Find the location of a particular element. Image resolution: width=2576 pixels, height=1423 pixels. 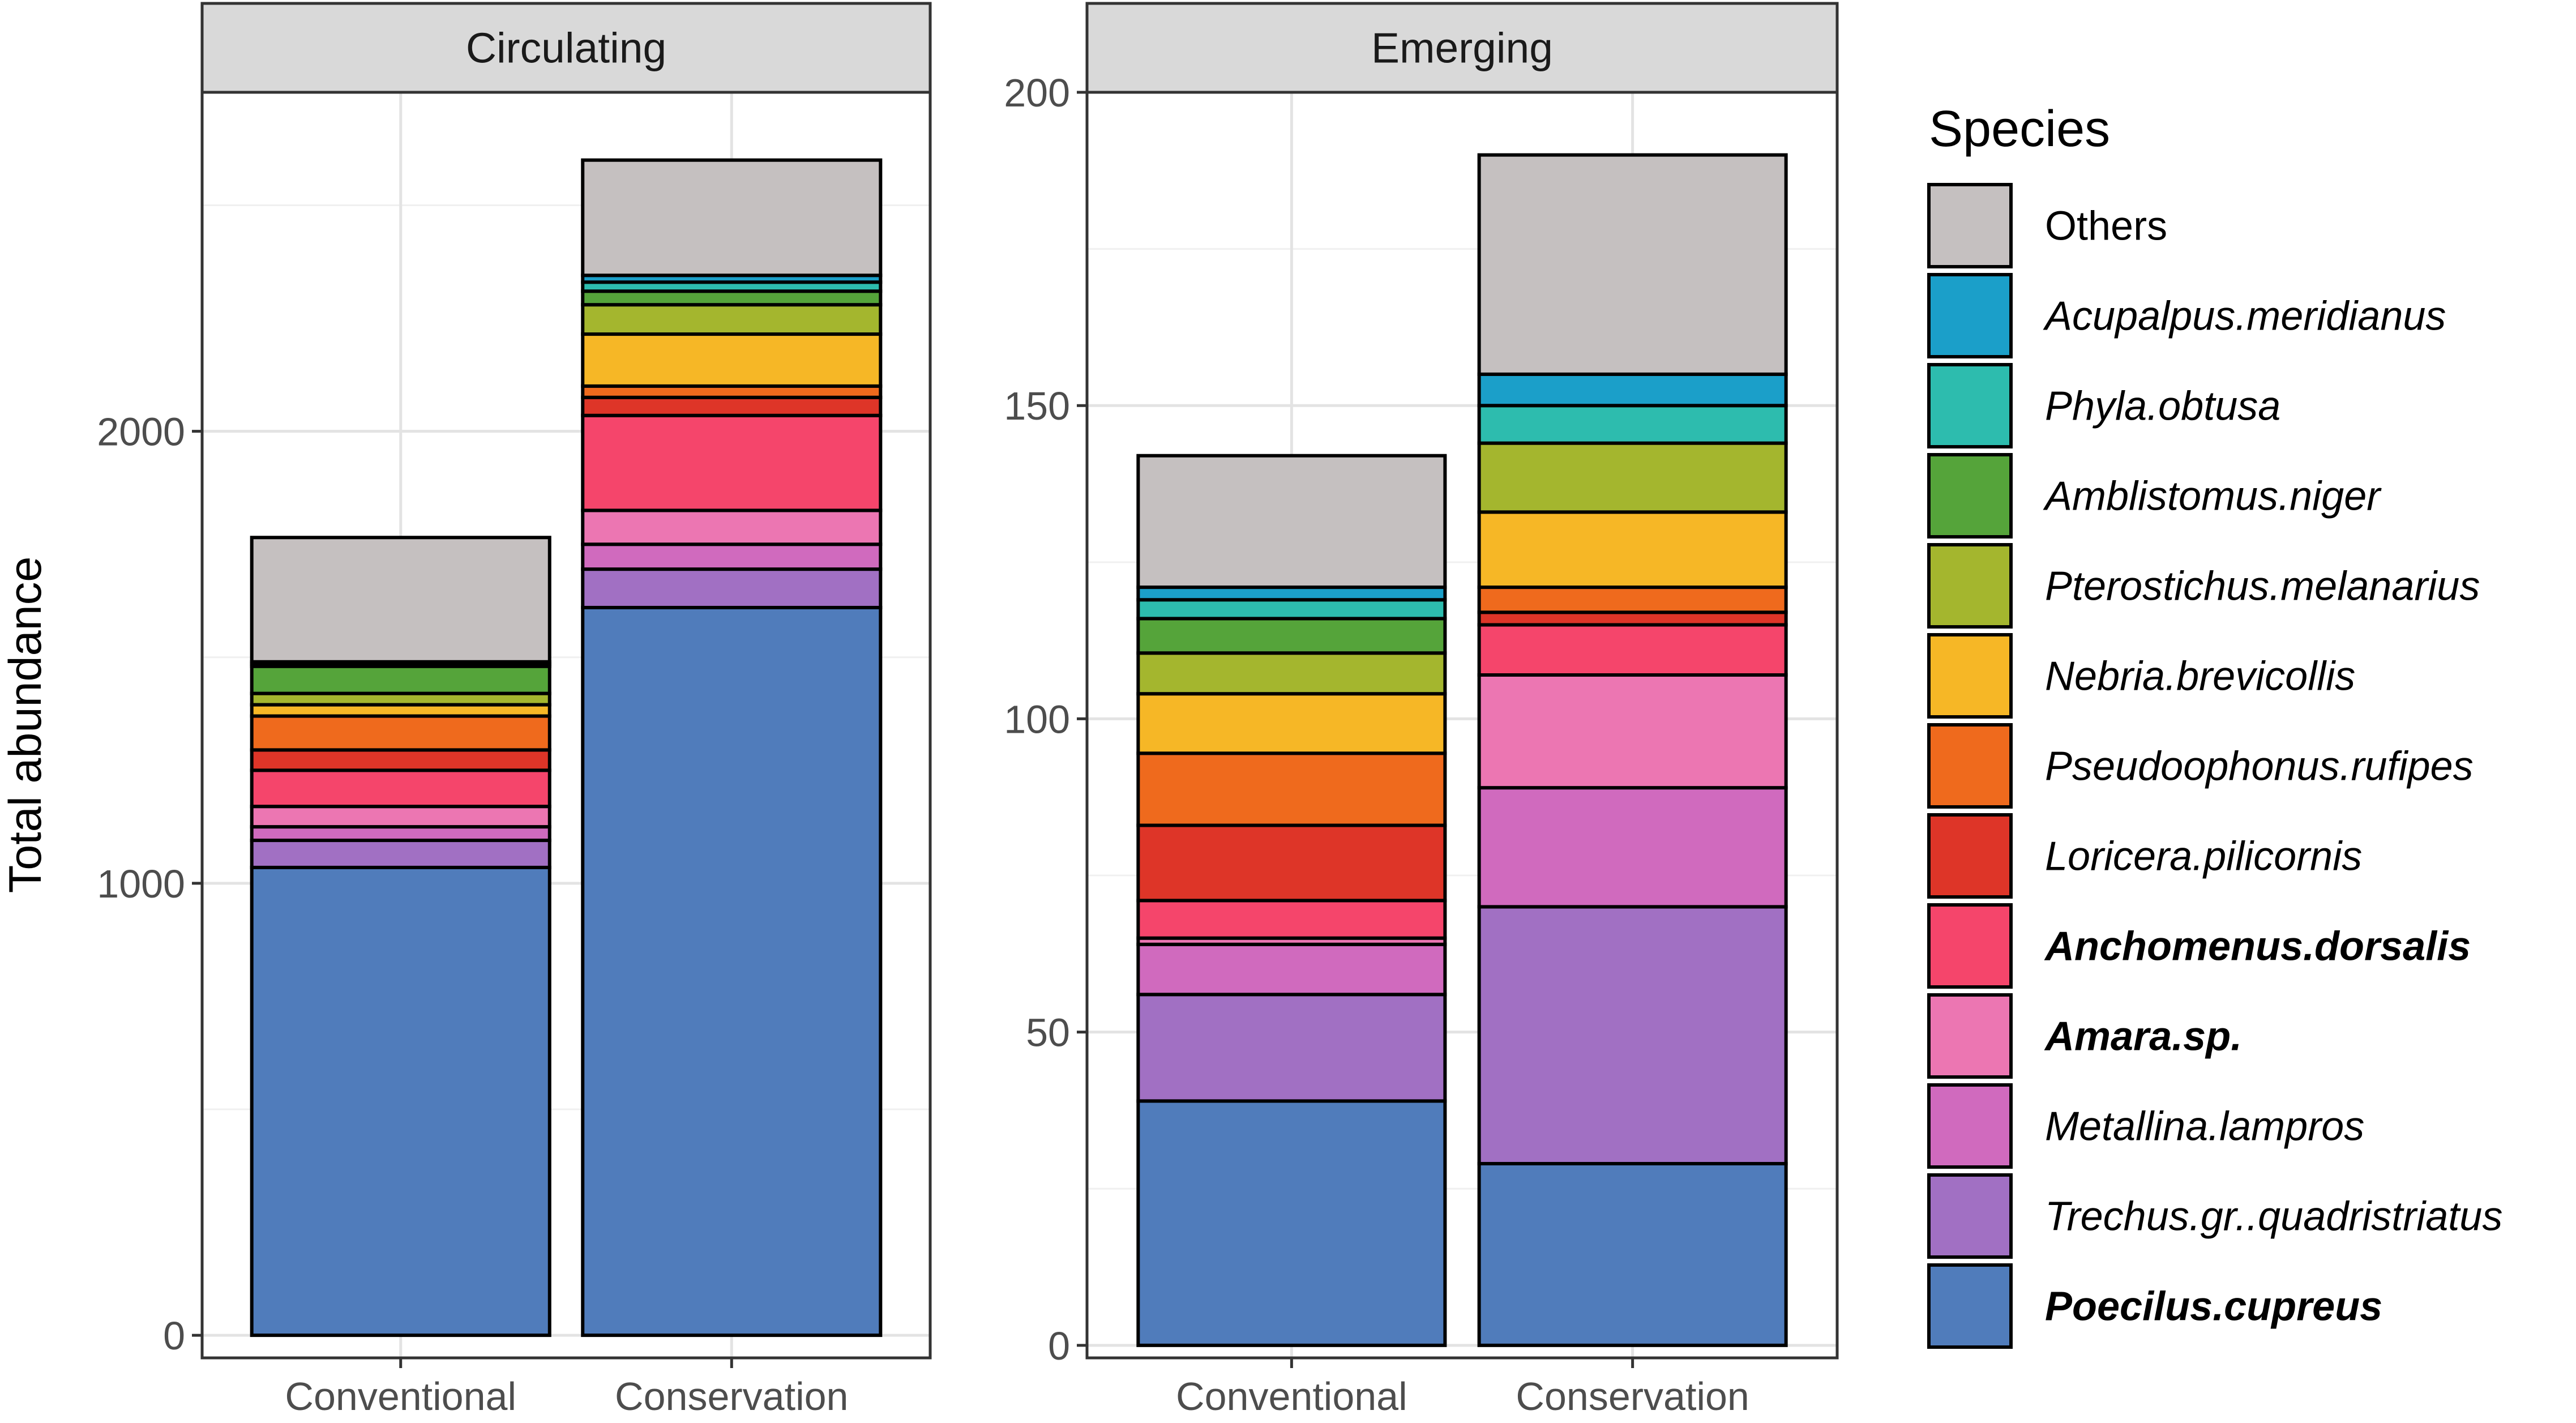

legend-entry-trechus-gr-quadristriatus: Trechus.gr..quadristriatus is located at coordinates (2214, 1216).